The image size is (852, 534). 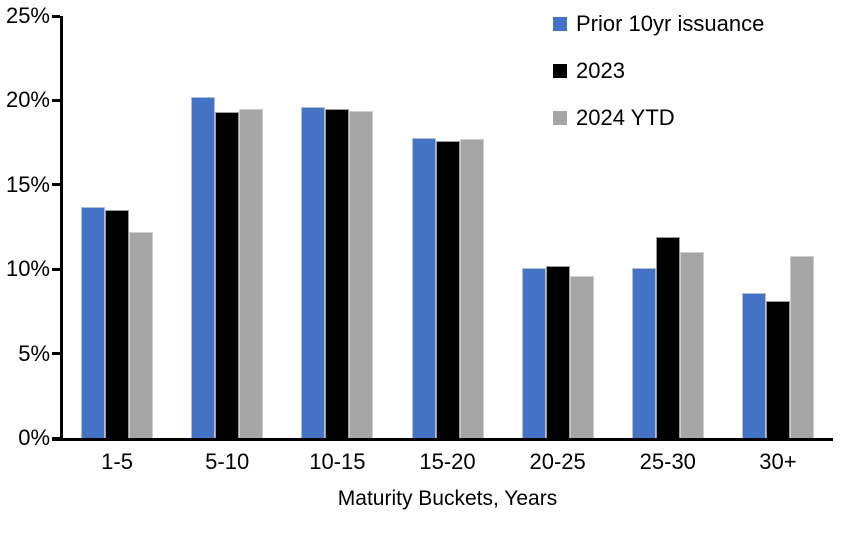 I want to click on bar-2023-30-, so click(x=777, y=369).